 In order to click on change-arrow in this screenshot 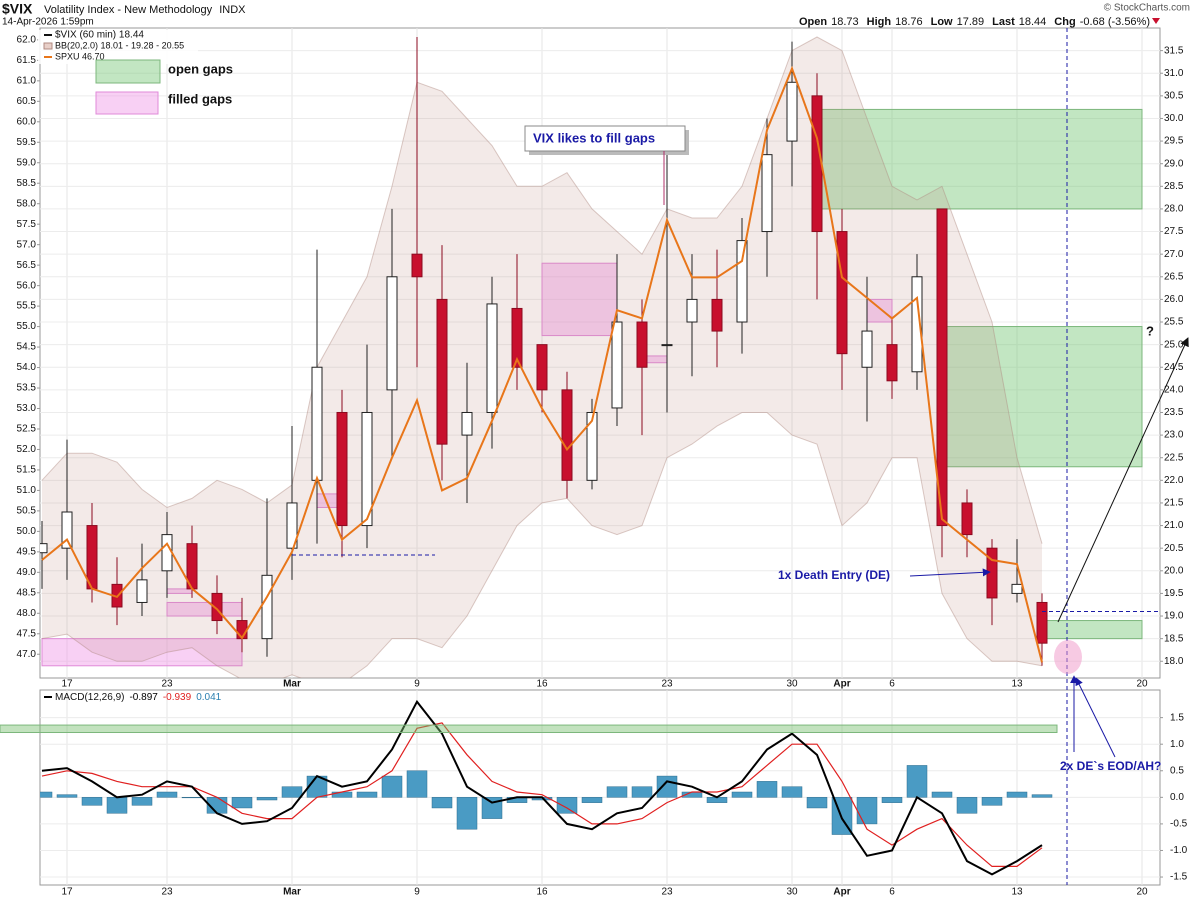, I will do `click(1156, 21)`.